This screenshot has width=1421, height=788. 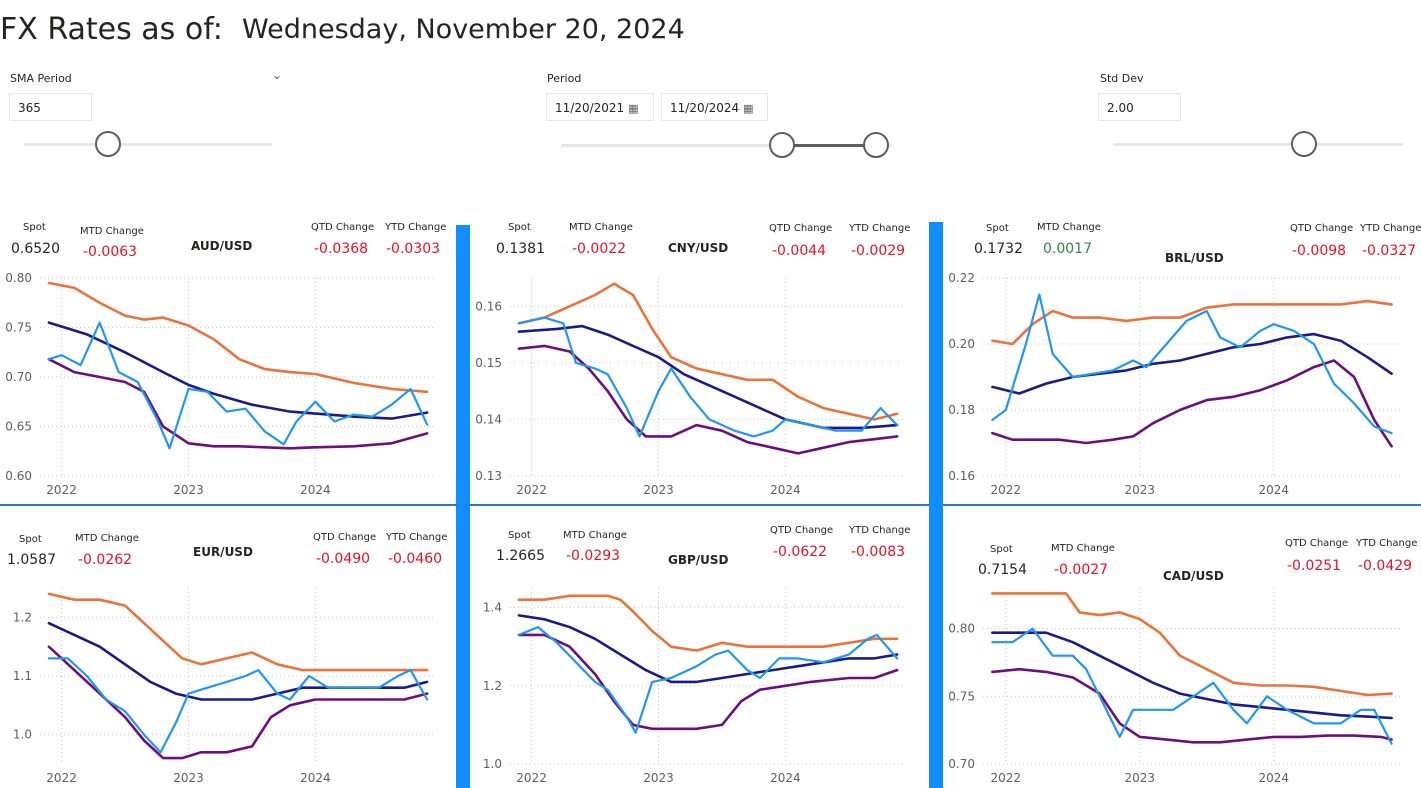 I want to click on as-of-date: Wednesday, November 20, 2024, so click(x=463, y=29).